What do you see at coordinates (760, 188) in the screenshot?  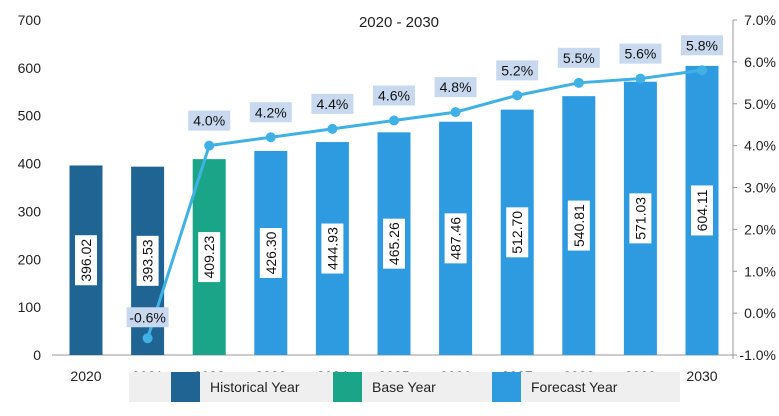 I see `y-right-tick-label: 3.0%` at bounding box center [760, 188].